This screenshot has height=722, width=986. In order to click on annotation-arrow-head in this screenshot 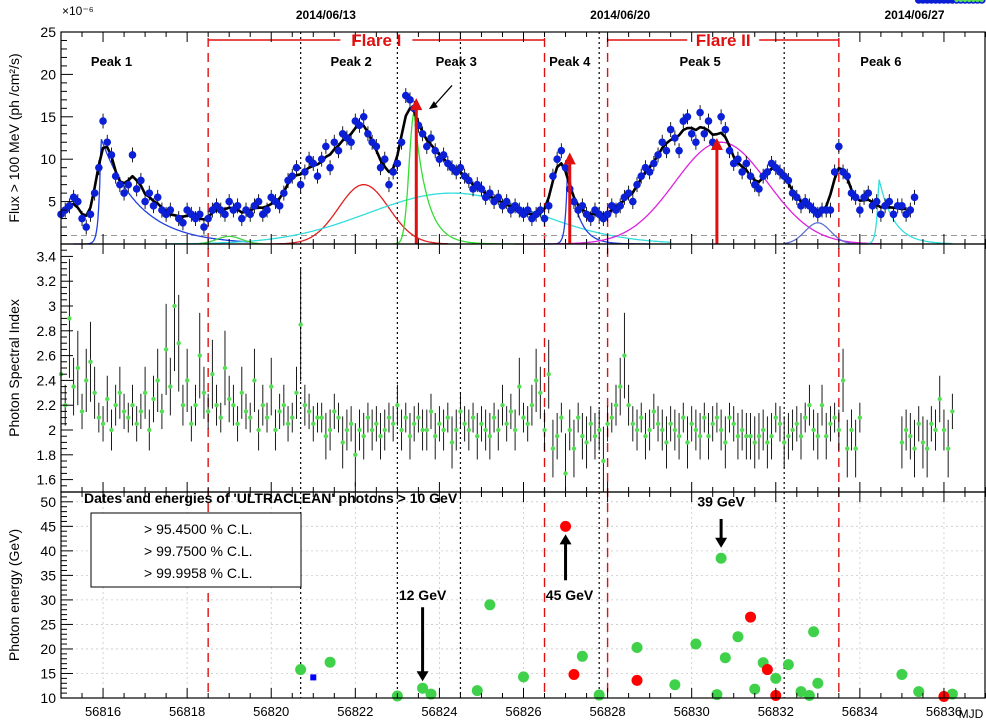, I will do `click(721, 542)`.